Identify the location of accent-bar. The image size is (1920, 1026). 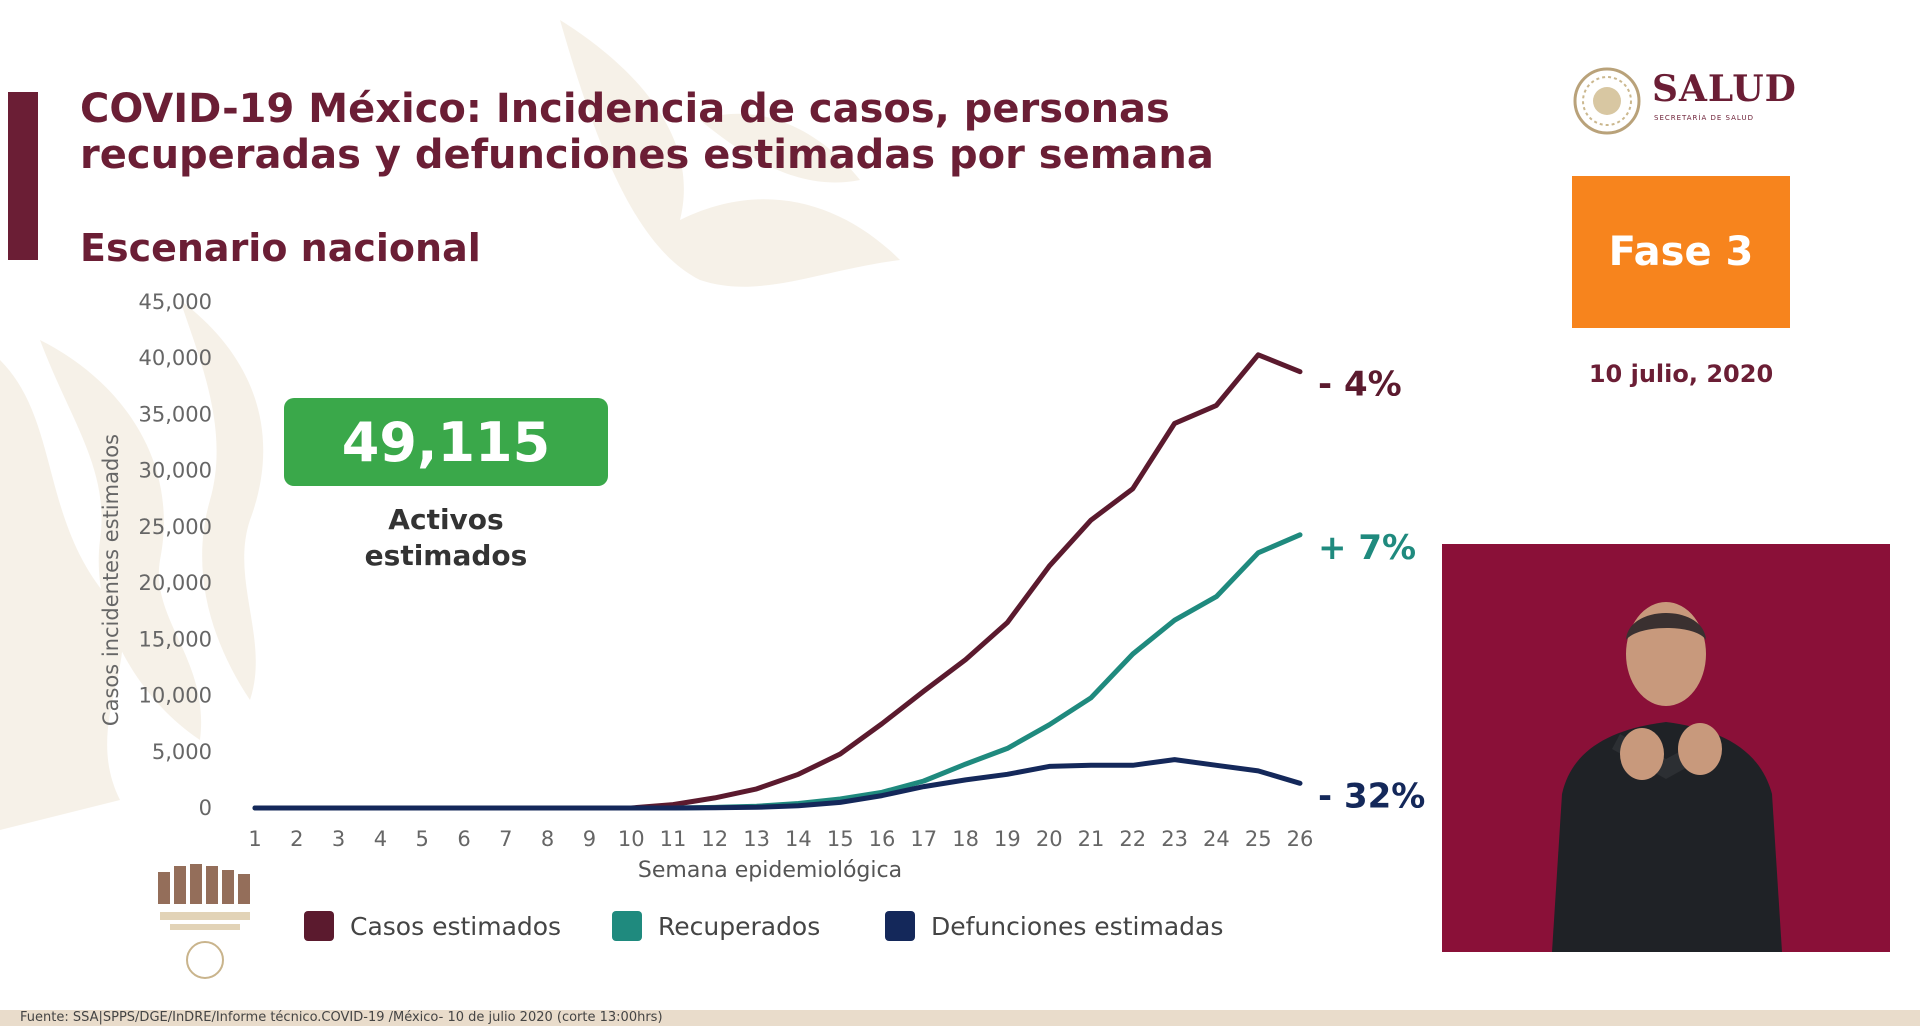
(23, 176).